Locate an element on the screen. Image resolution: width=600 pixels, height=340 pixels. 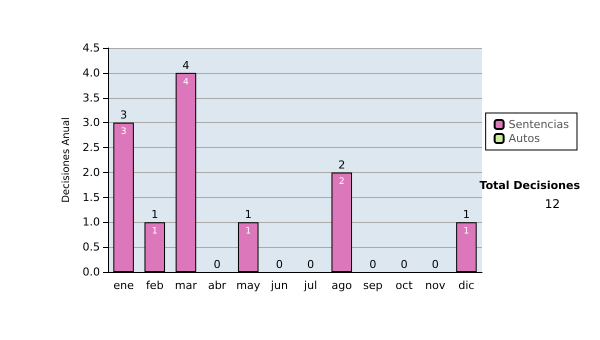
y-tick-label: 4.0 is located at coordinates (91, 73).